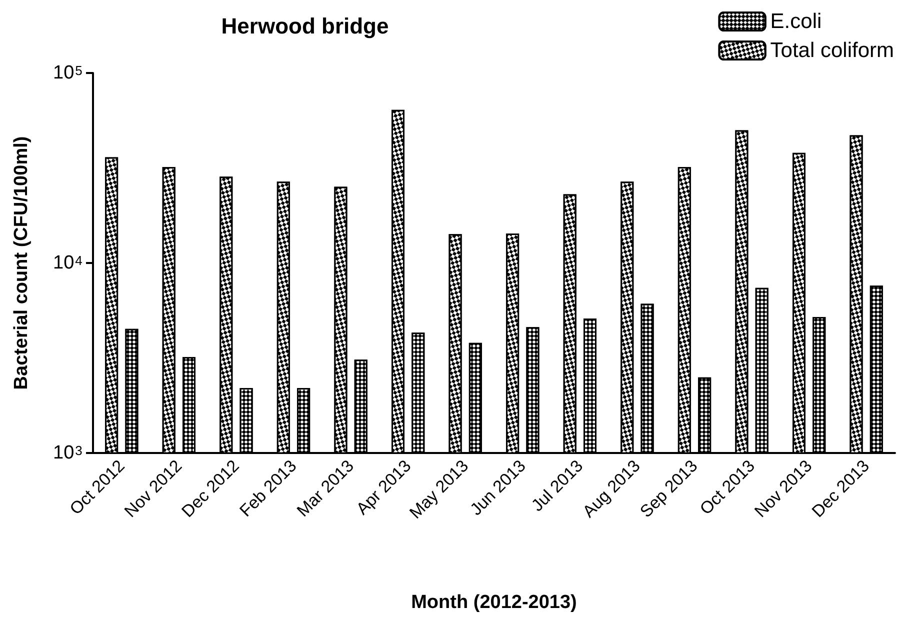 The width and height of the screenshot is (907, 621). I want to click on chart-title: Herwood bridge, so click(305, 26).